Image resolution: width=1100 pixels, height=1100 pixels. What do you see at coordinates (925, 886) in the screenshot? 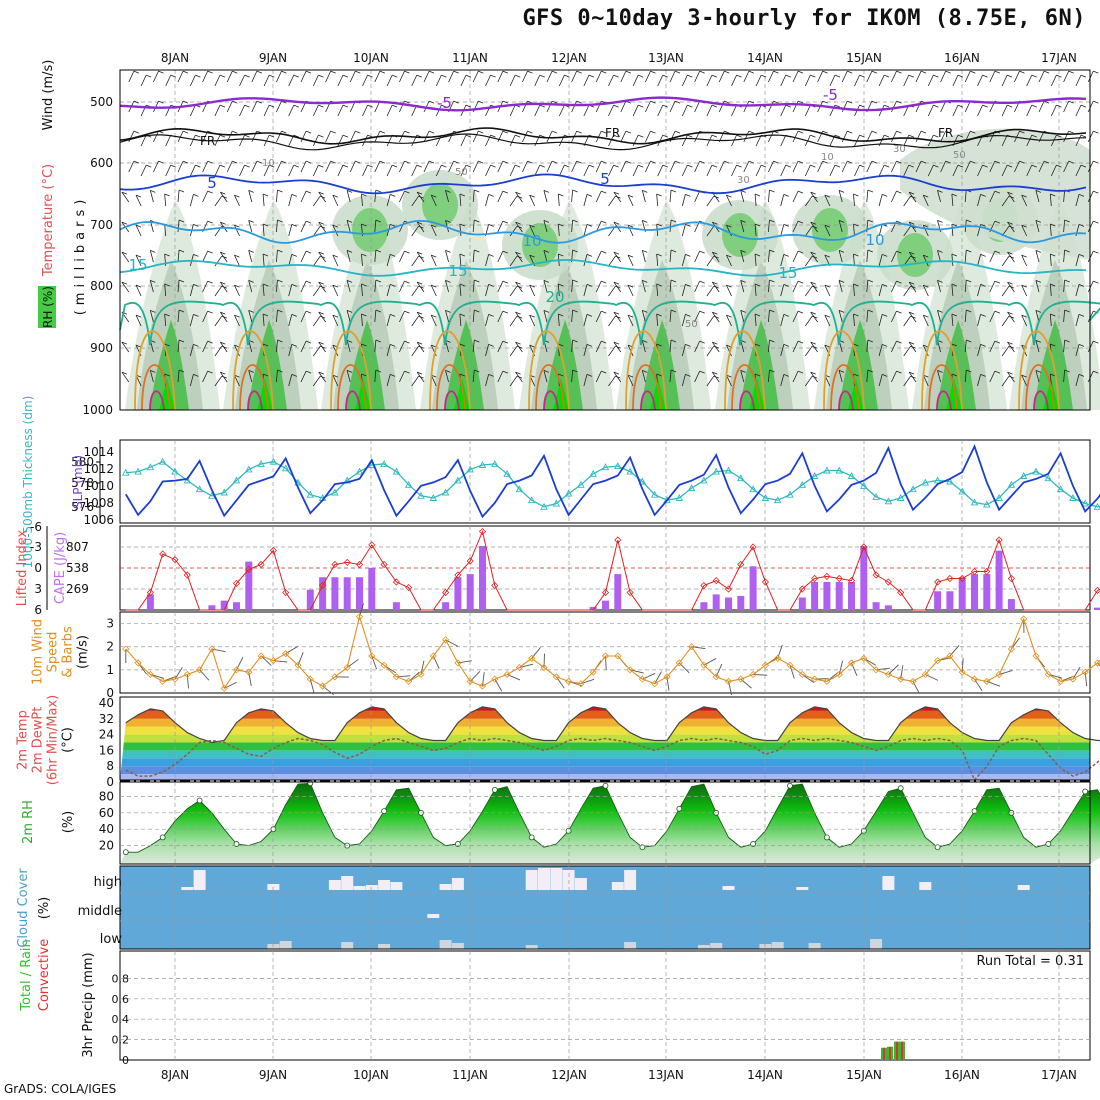
I see `cloud-high-bar` at bounding box center [925, 886].